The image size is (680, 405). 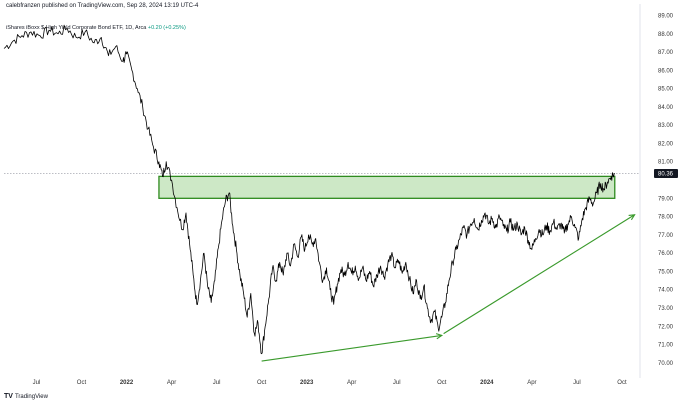 I want to click on y-tick-label: 78.00, so click(x=666, y=218).